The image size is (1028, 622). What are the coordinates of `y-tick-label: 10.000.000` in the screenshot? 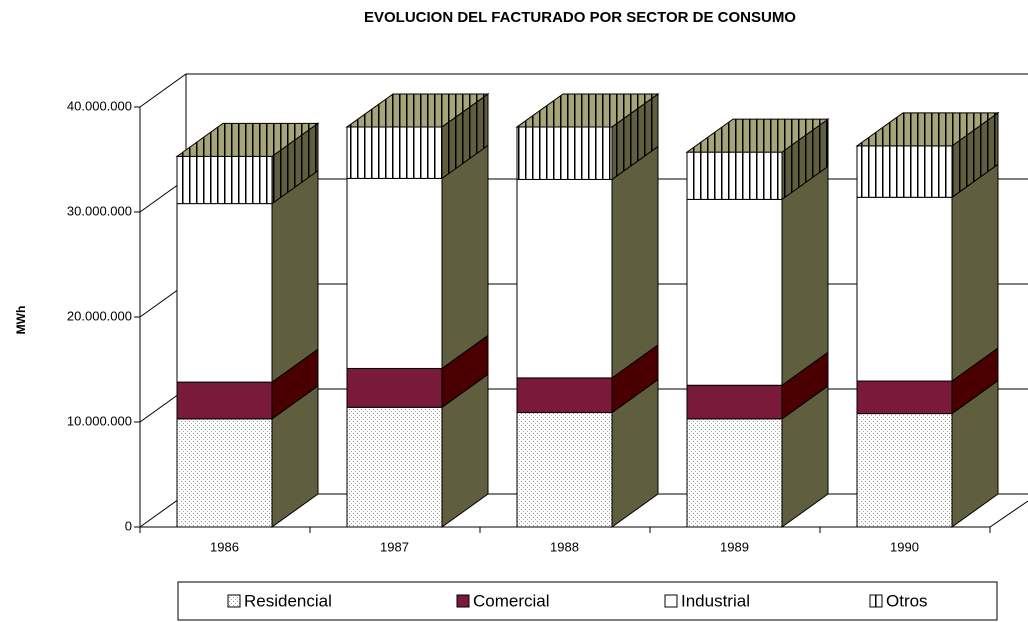 It's located at (99, 420).